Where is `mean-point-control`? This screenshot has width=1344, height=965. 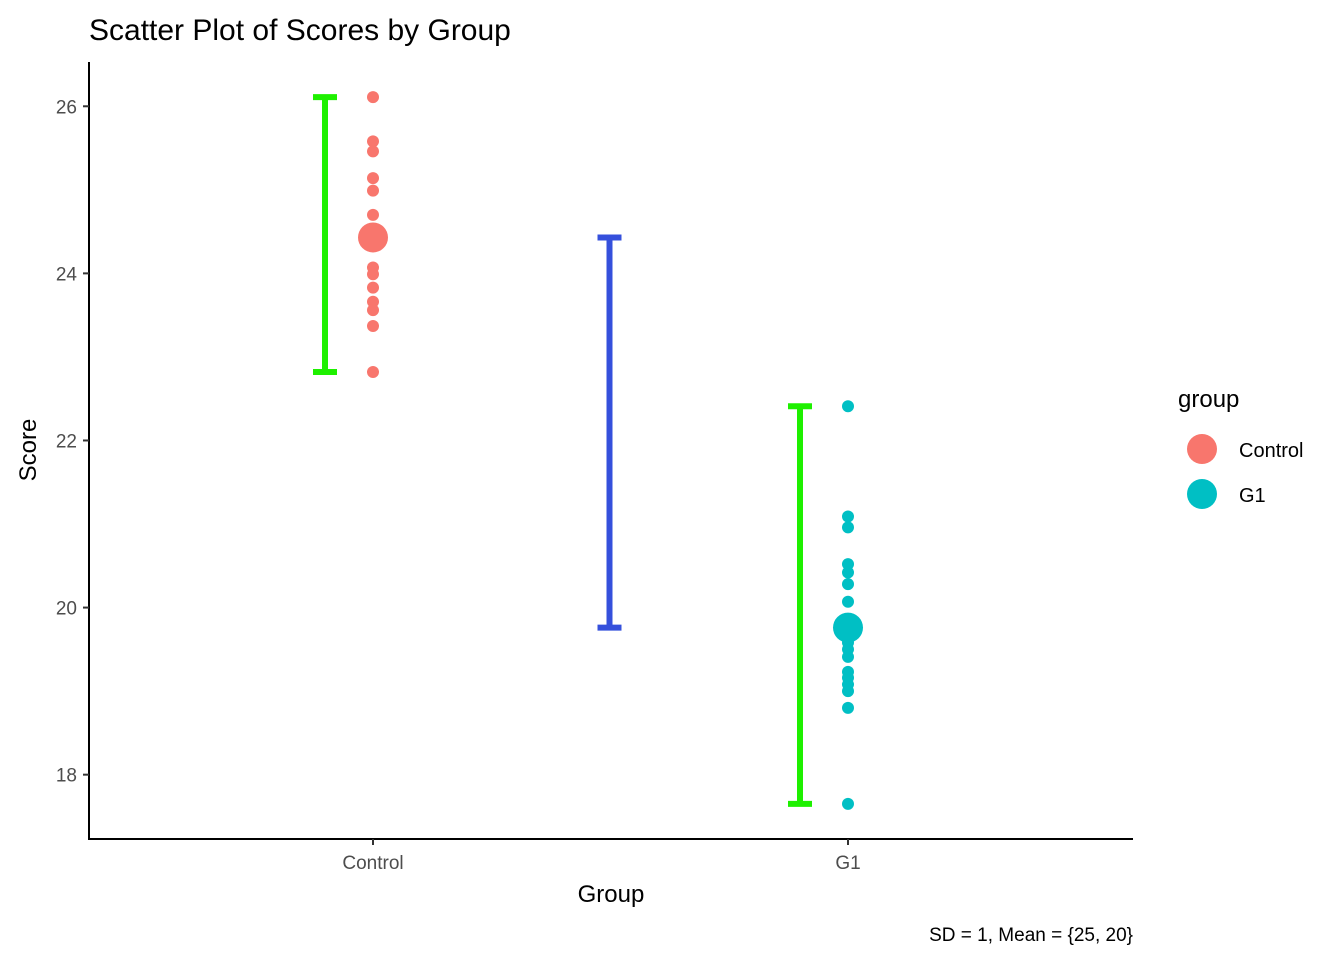
mean-point-control is located at coordinates (373, 237).